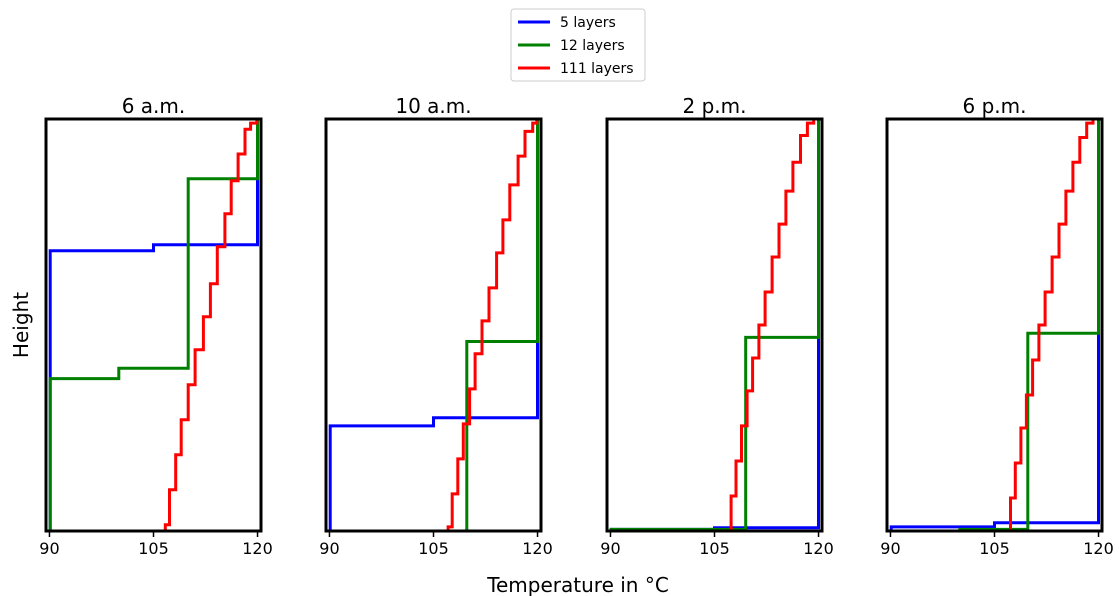  Describe the element at coordinates (715, 106) in the screenshot. I see `panel-title: 2 p.m.` at that location.